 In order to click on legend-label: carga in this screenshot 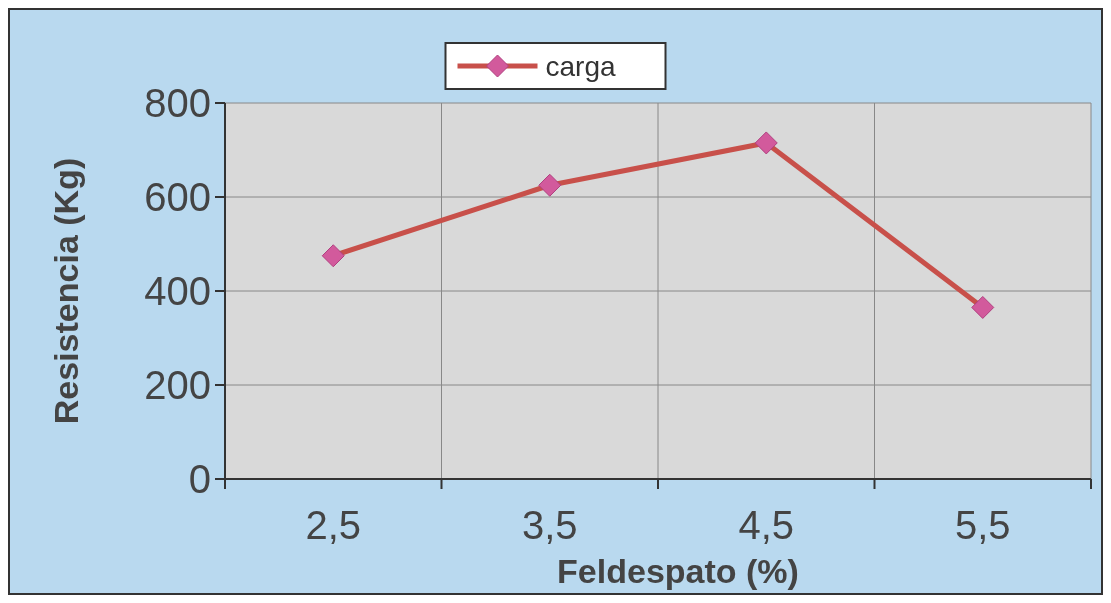, I will do `click(580, 66)`.